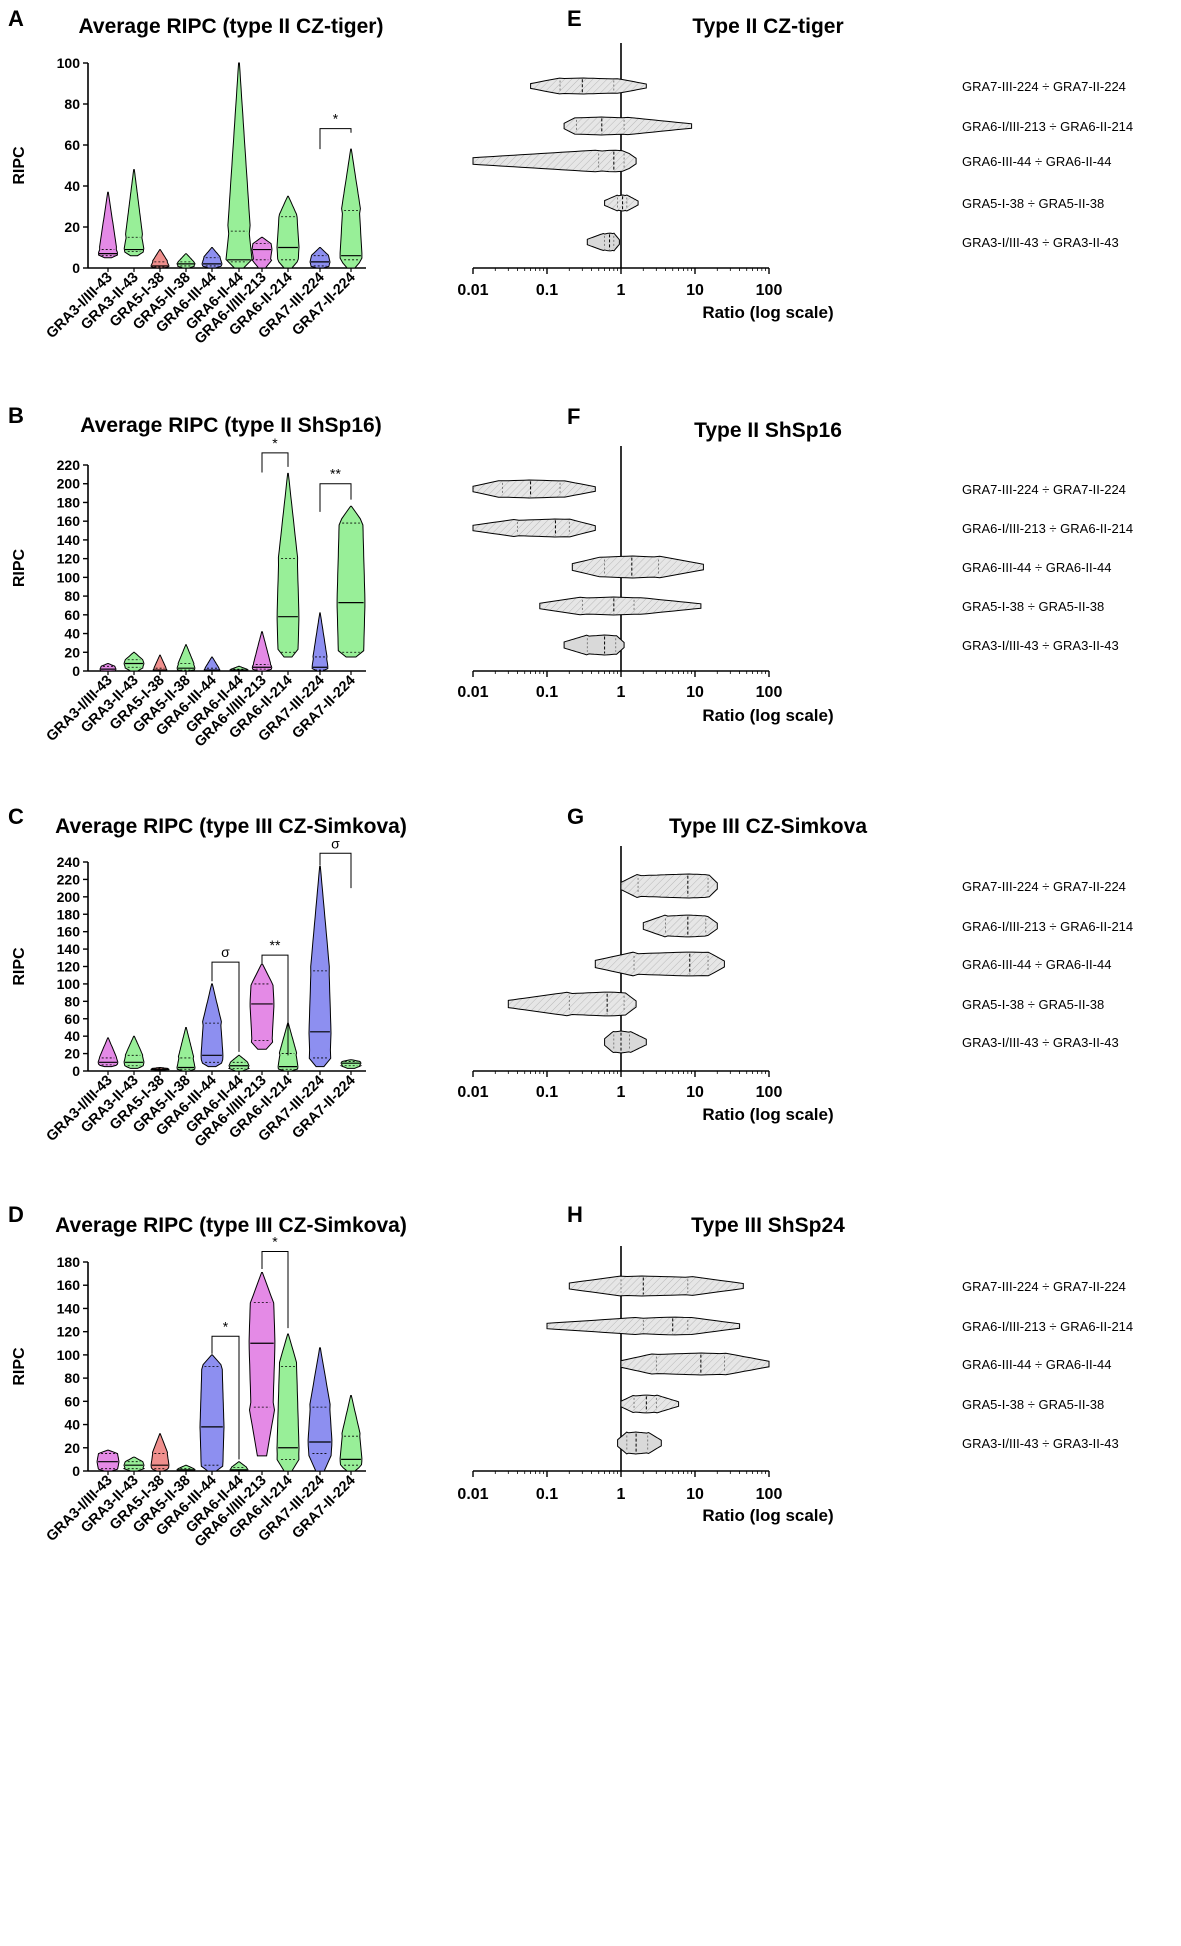  I want to click on significance-label: **, so click(335, 474).